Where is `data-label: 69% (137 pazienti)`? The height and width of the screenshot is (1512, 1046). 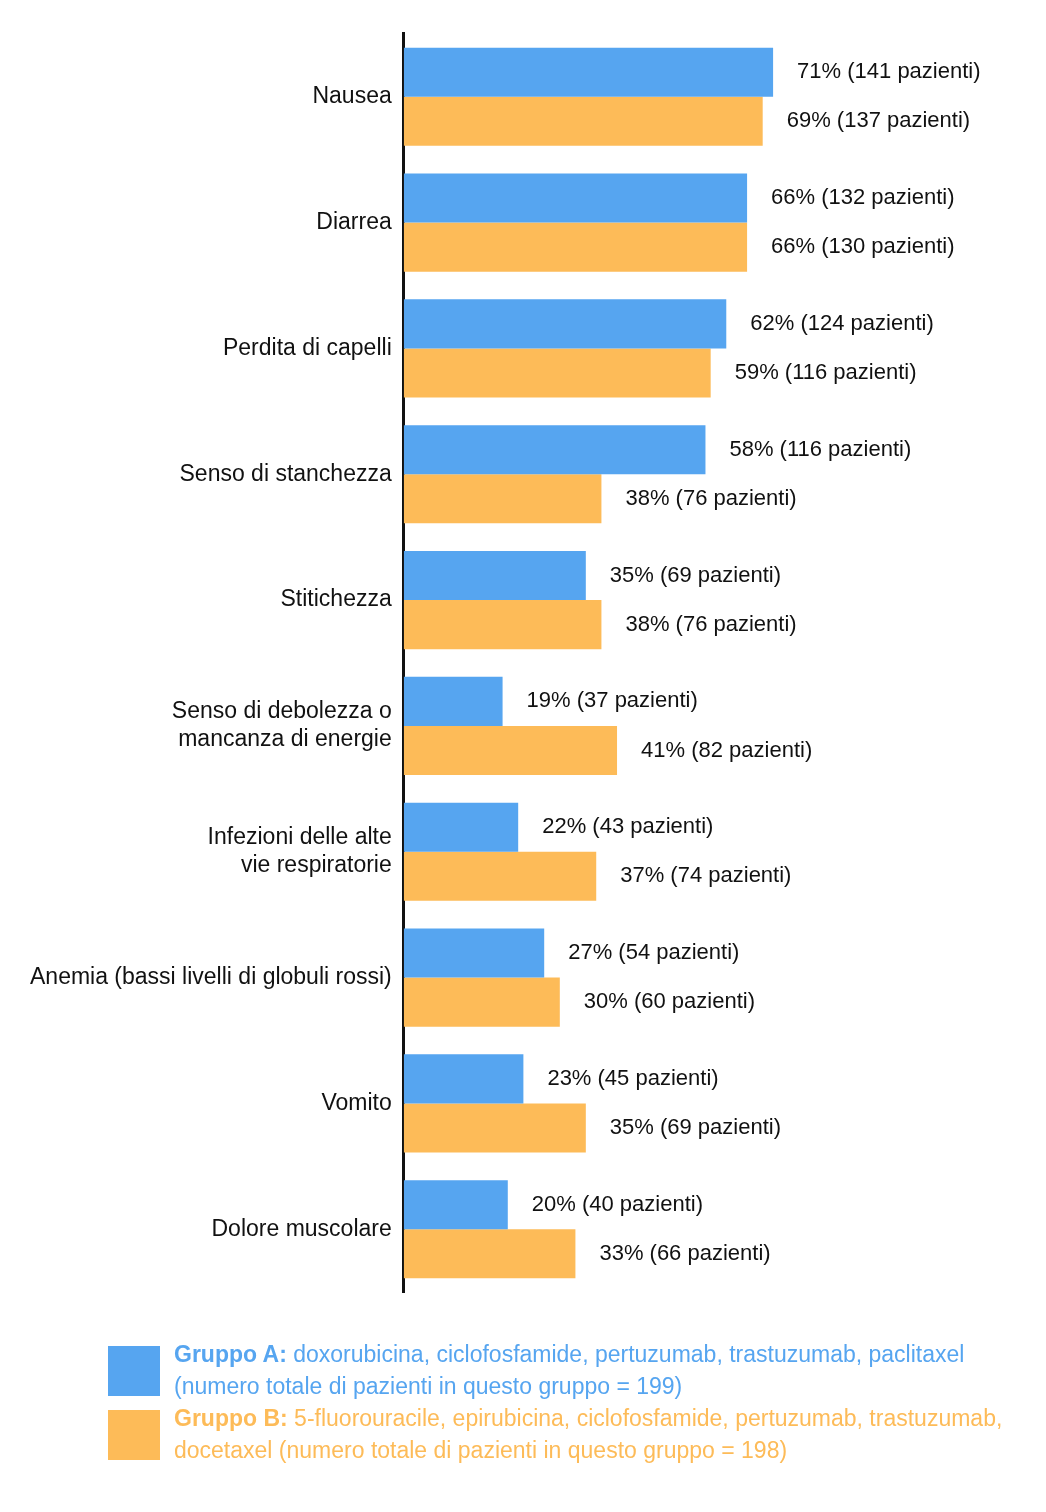 data-label: 69% (137 pazienti) is located at coordinates (878, 120).